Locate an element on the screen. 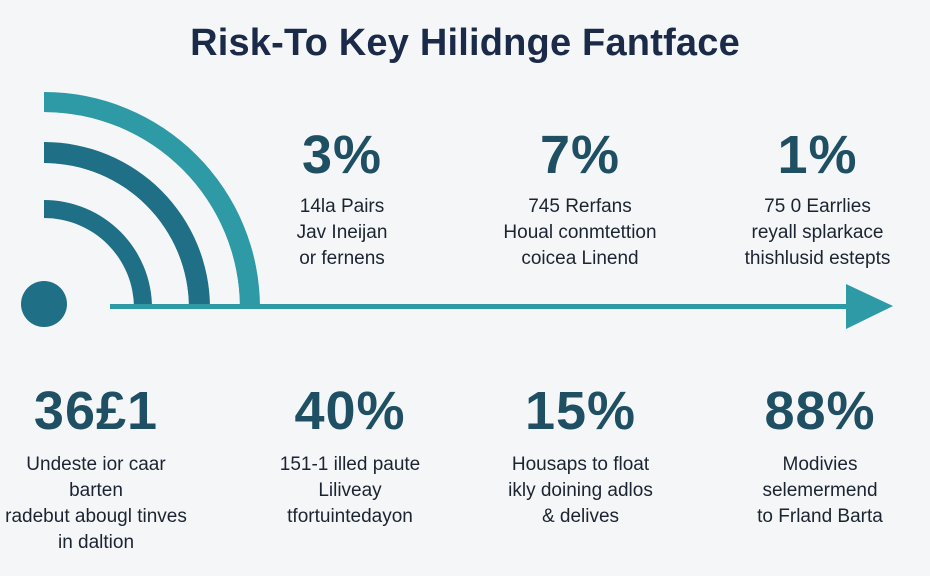  stat-value: 36£1 is located at coordinates (96, 411).